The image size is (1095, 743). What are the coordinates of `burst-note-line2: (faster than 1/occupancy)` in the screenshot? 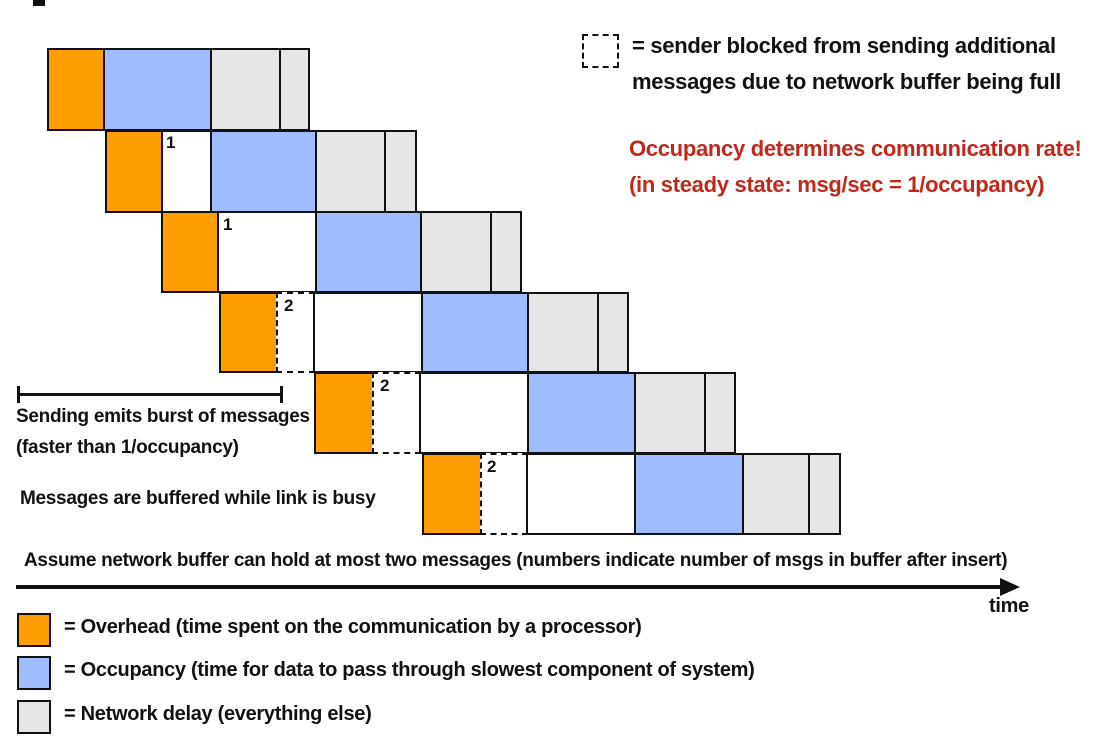 It's located at (127, 447).